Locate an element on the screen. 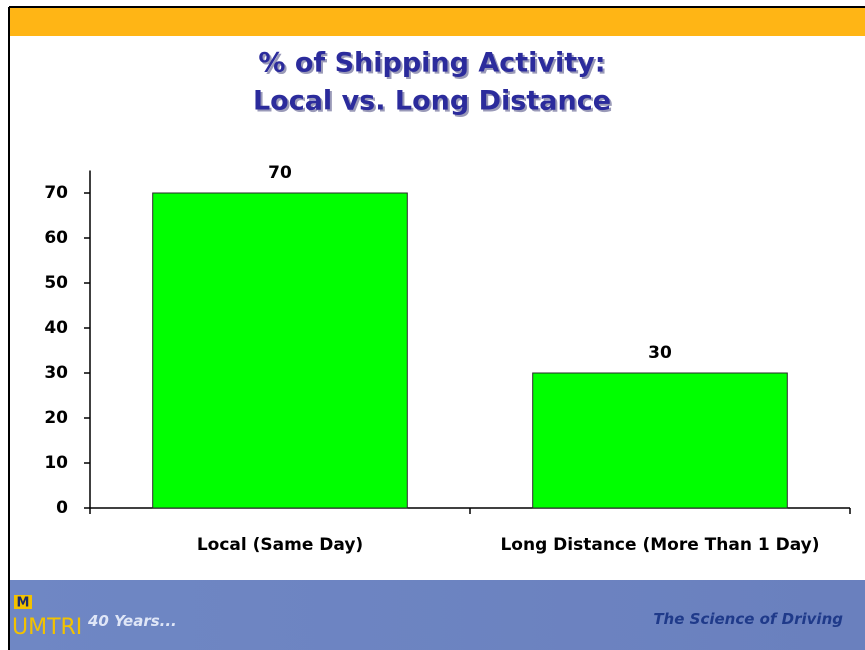 This screenshot has height=650, width=865. title-shadow: % of Shipping Activity: is located at coordinates (433, 65).